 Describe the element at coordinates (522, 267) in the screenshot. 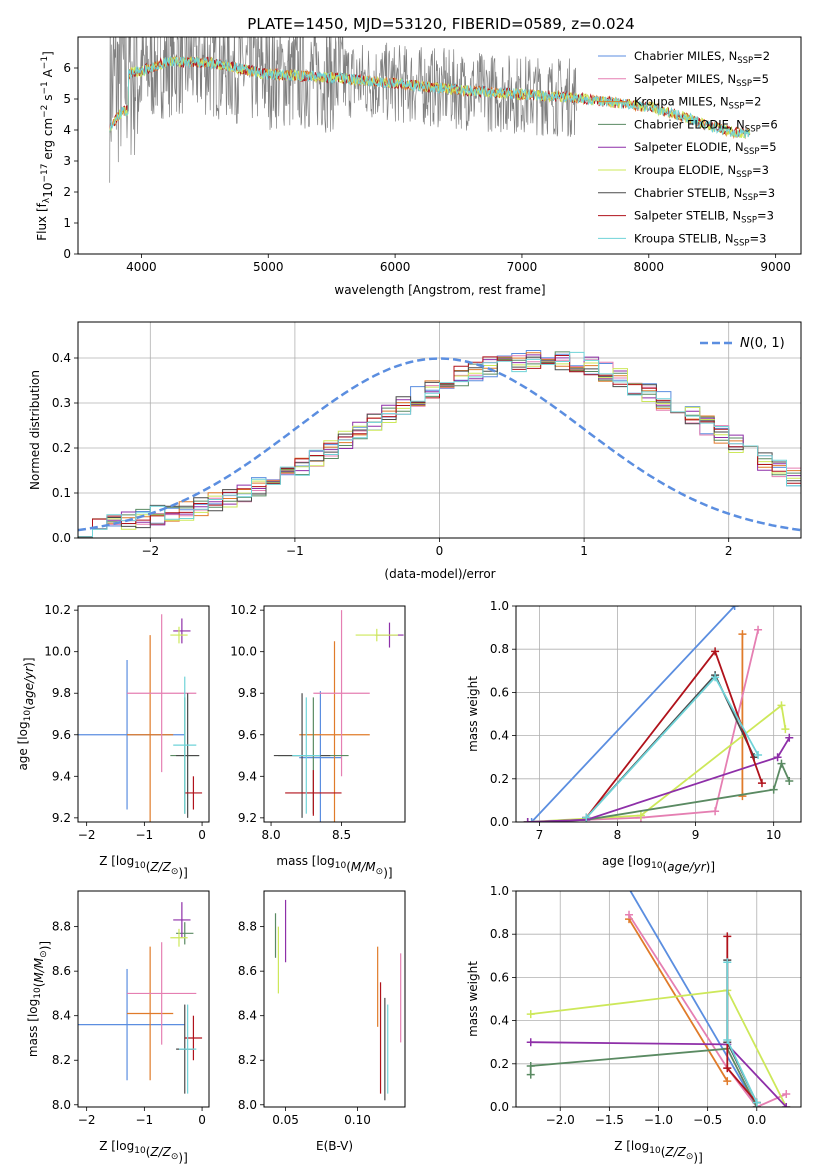

I see `x-tick-label: 7000` at that location.